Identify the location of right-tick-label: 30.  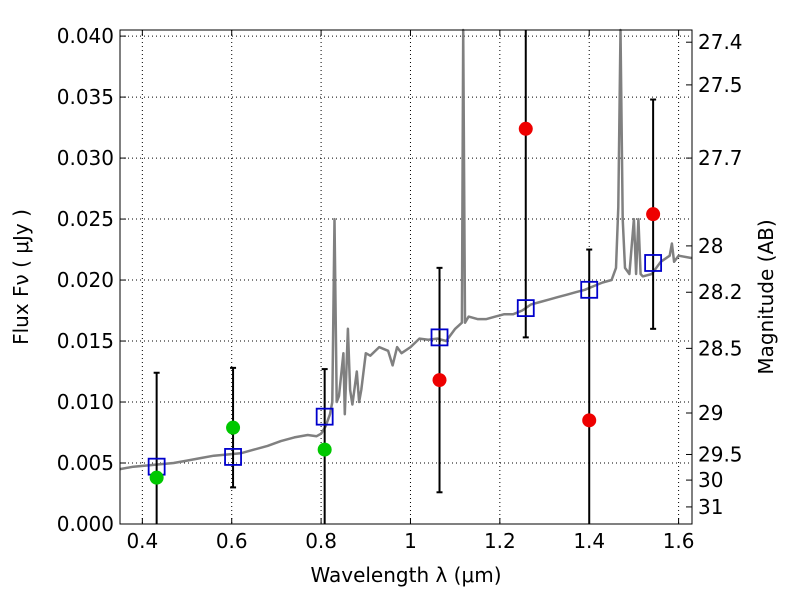
(710, 480).